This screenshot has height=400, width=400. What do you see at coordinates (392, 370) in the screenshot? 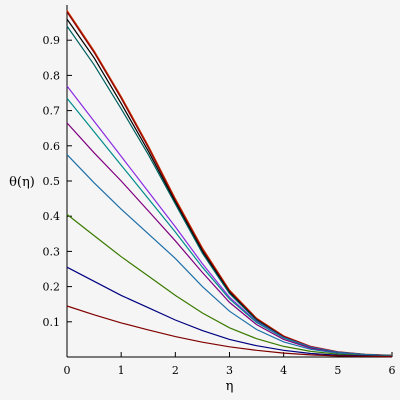
I see `x-tick-label: 6` at bounding box center [392, 370].